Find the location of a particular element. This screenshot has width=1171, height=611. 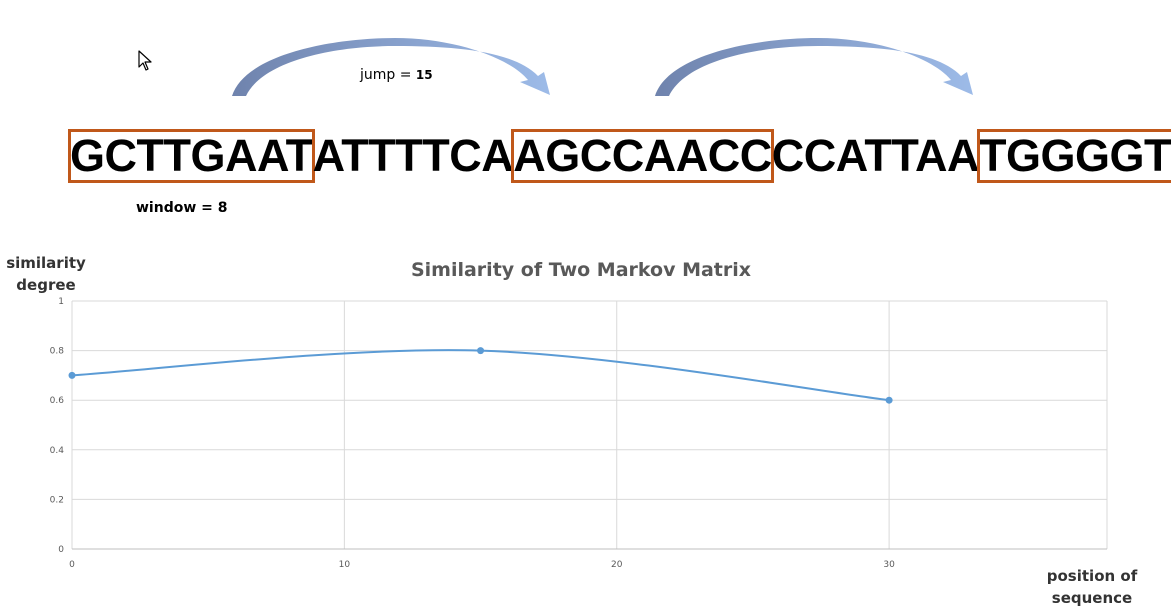

x-tick-label-0: 0 is located at coordinates (72, 565).